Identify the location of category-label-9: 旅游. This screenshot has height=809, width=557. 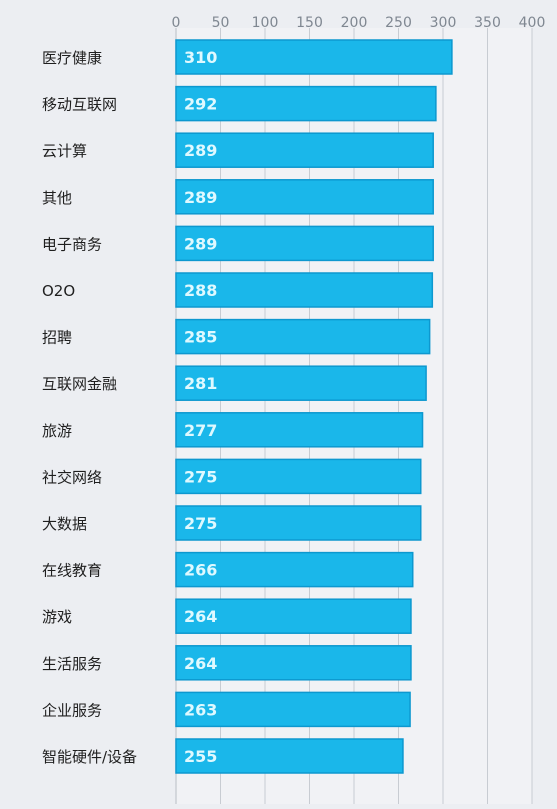
(57, 431).